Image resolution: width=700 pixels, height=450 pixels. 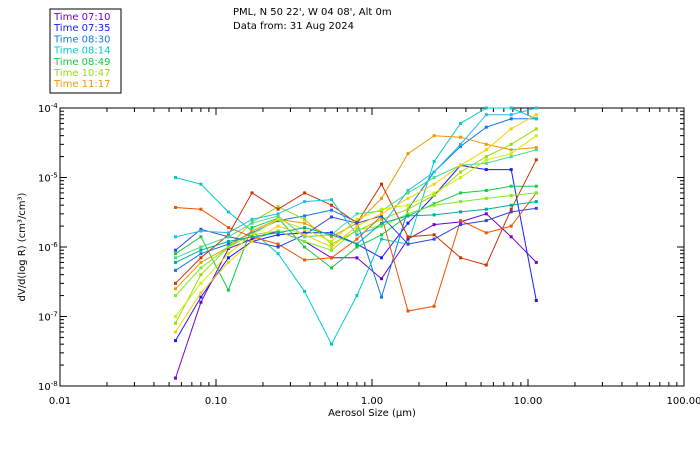 I want to click on legend-entry: Time 07:35, so click(x=81, y=28).